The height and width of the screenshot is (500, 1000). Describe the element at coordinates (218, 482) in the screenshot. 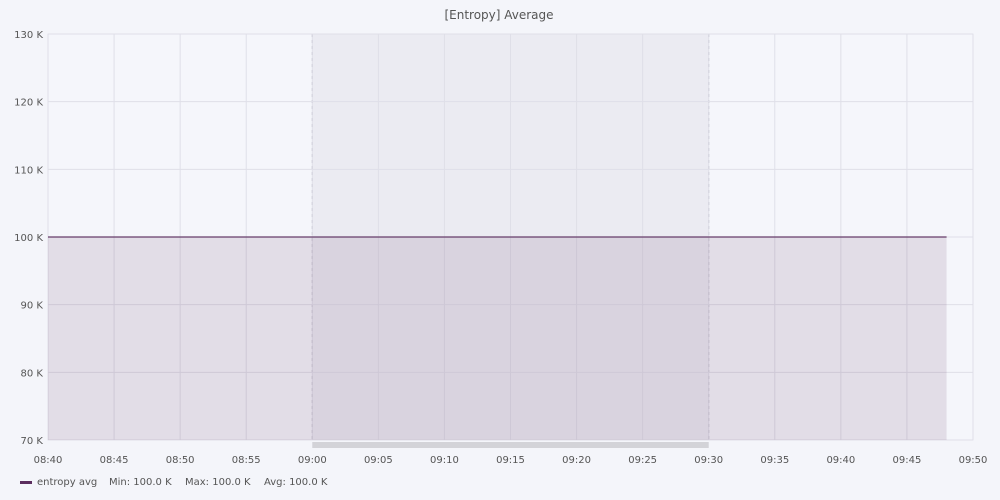

I see `legend-max: Max: 100.0 K` at that location.